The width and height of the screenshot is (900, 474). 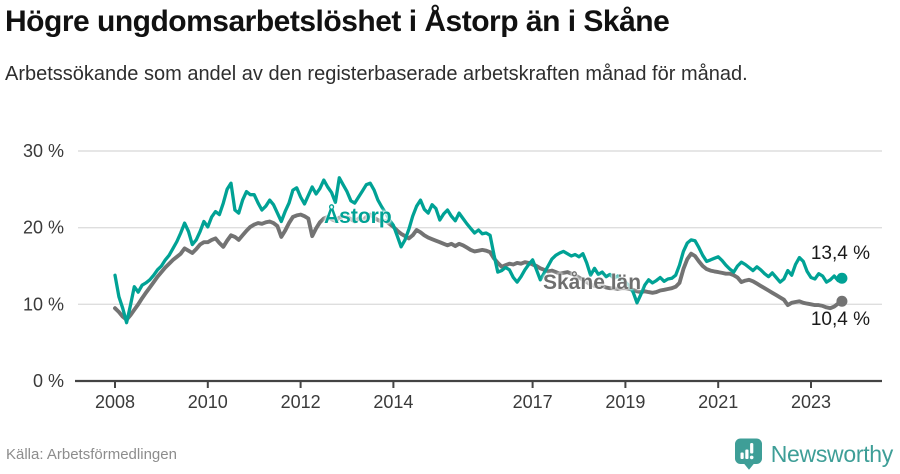 What do you see at coordinates (842, 301) in the screenshot?
I see `series-end-dot-sk-ne-l-n` at bounding box center [842, 301].